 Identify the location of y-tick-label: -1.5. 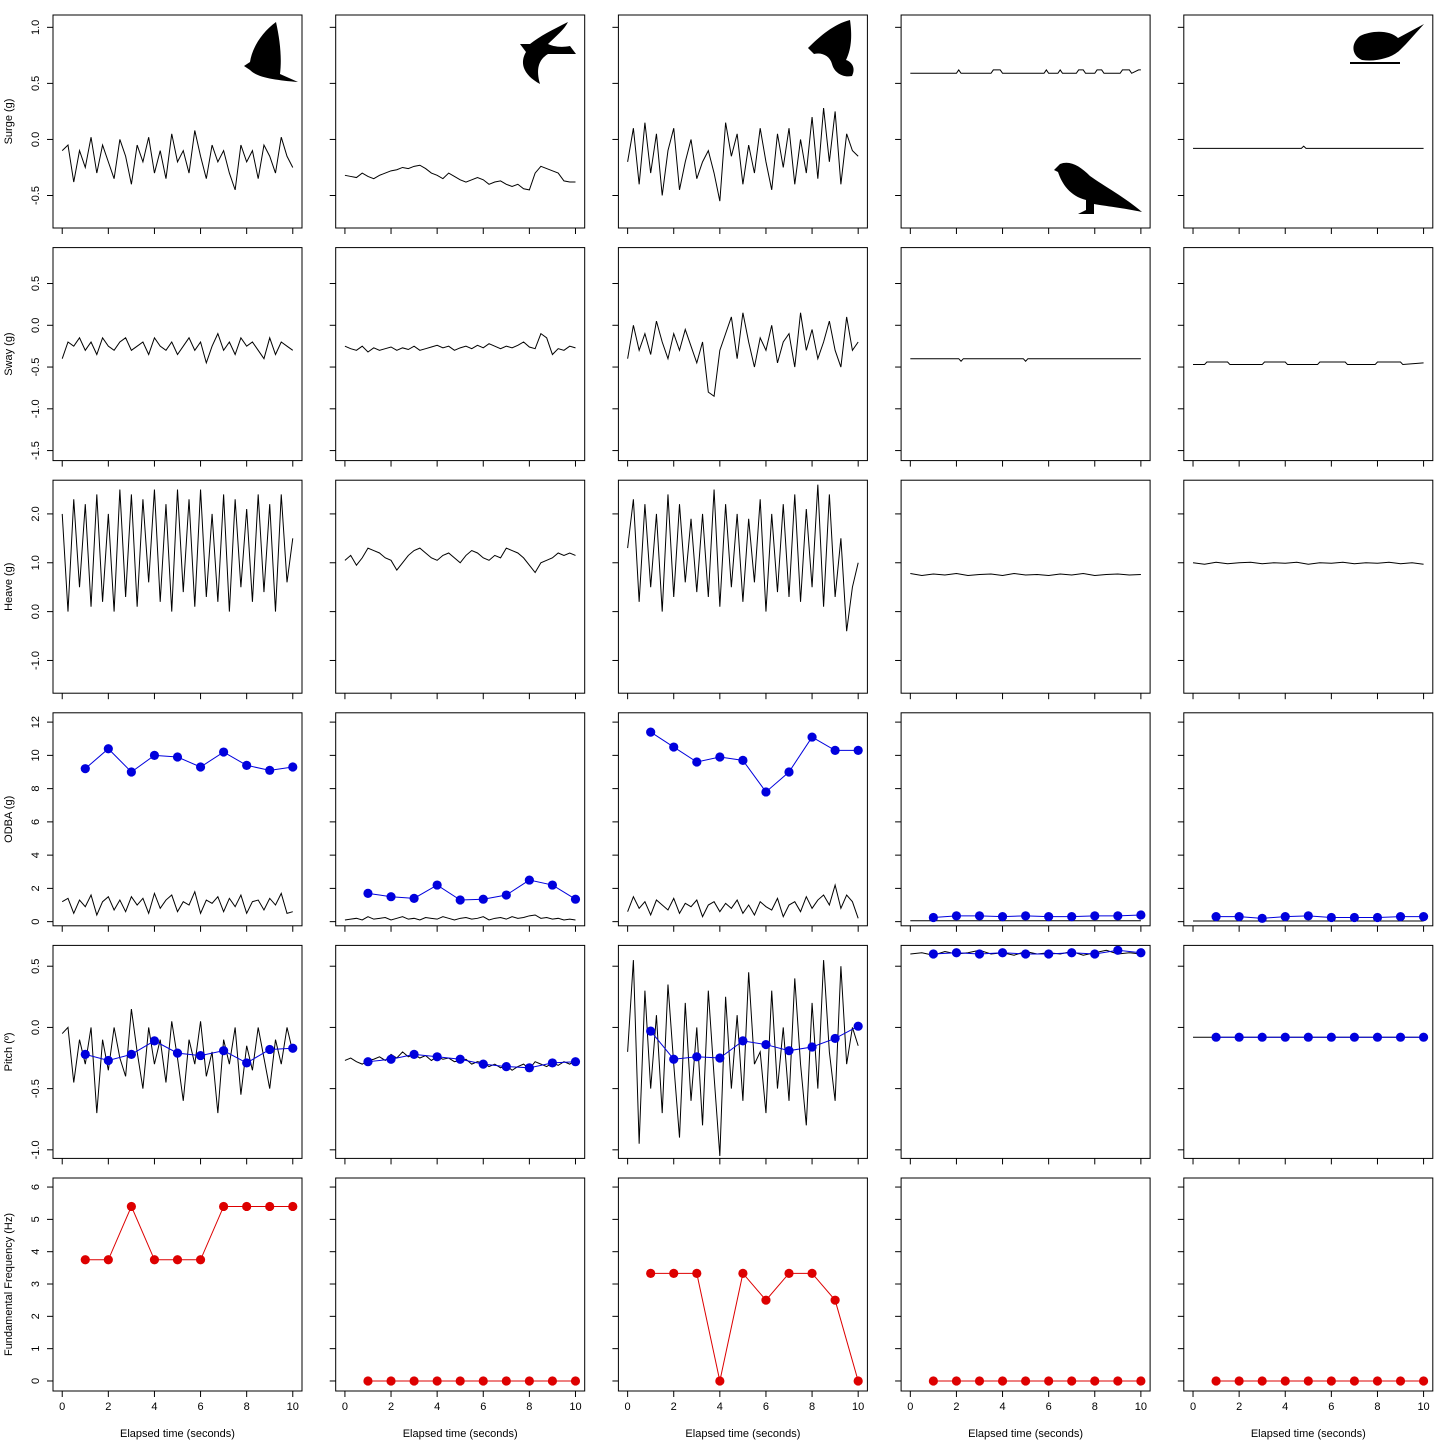
(36, 450).